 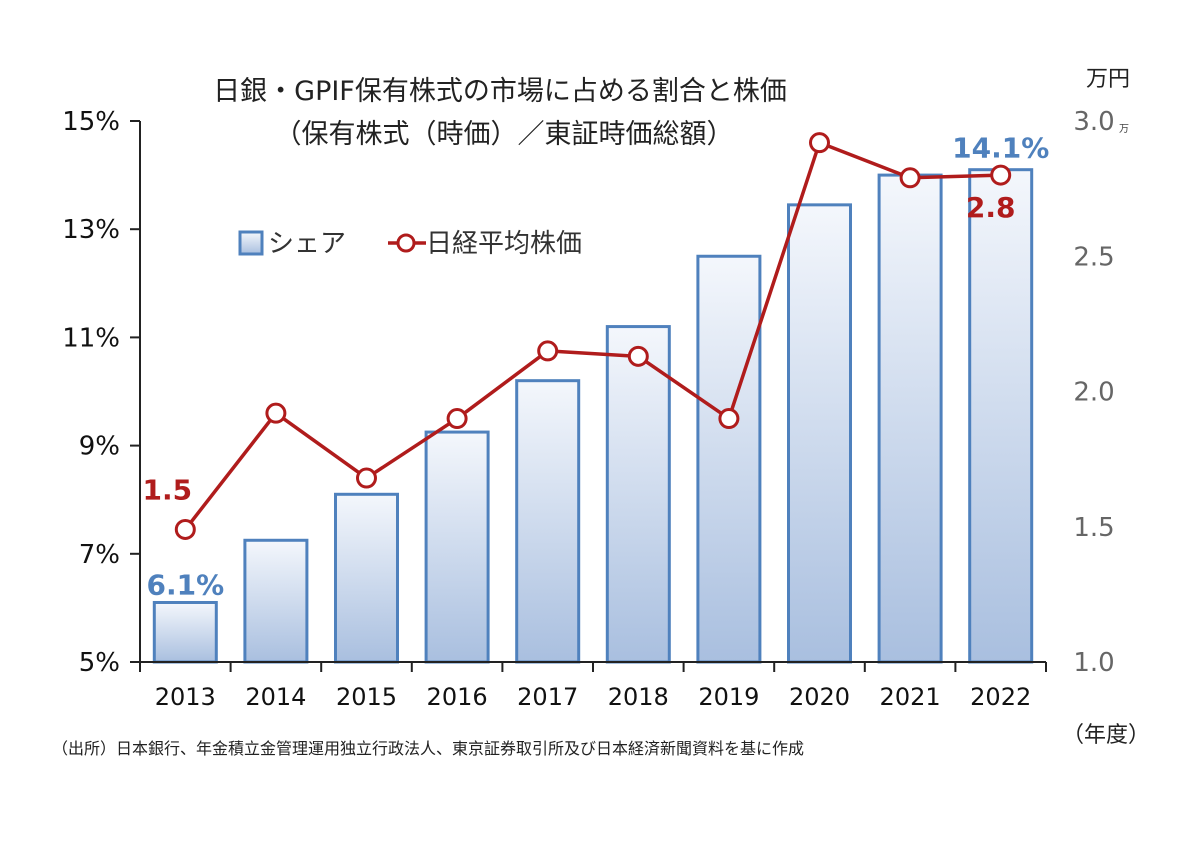 I want to click on left-tick-label: 9%, so click(x=99, y=447).